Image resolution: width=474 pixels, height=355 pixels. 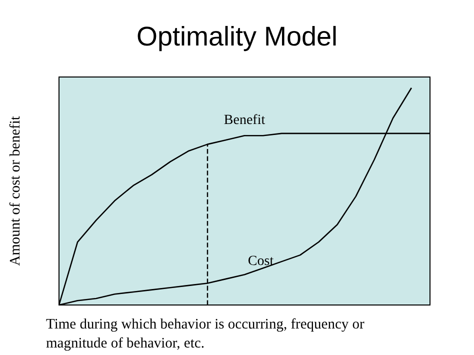 What do you see at coordinates (245, 120) in the screenshot?
I see `series-label: Benefit` at bounding box center [245, 120].